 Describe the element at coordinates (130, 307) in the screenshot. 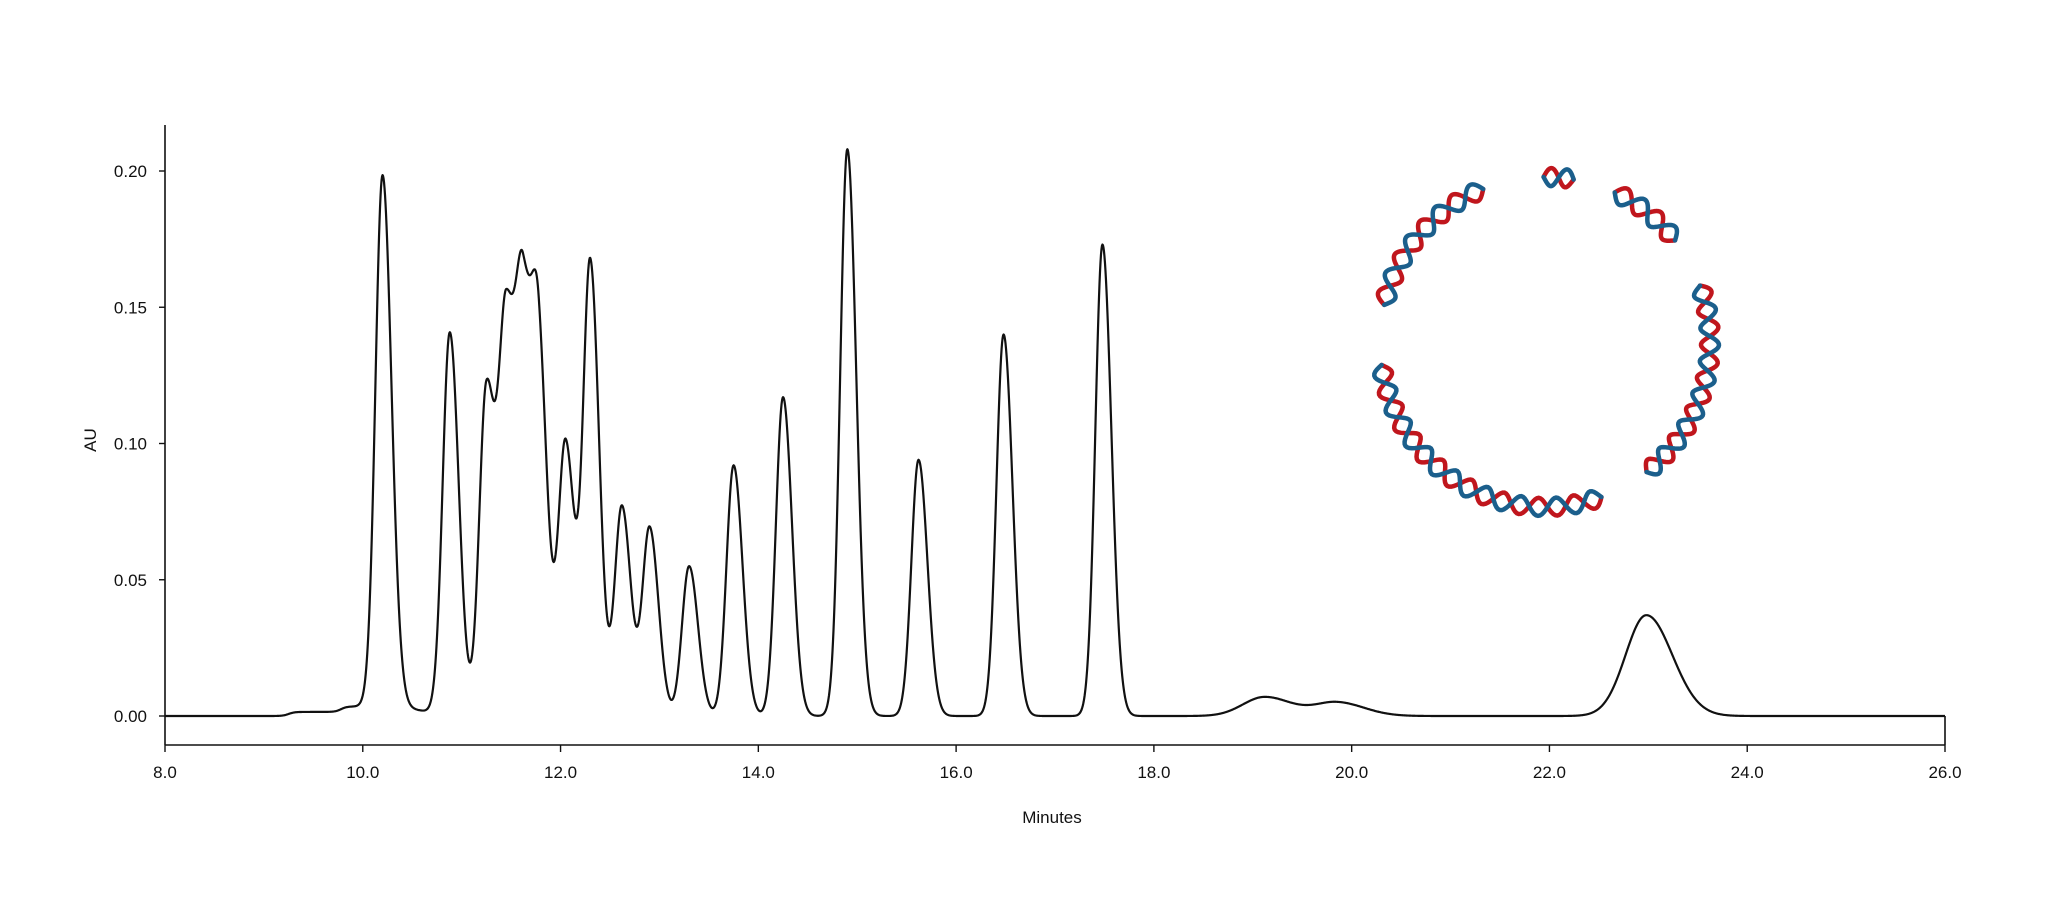

I see `y-tick-label: 0.15` at that location.